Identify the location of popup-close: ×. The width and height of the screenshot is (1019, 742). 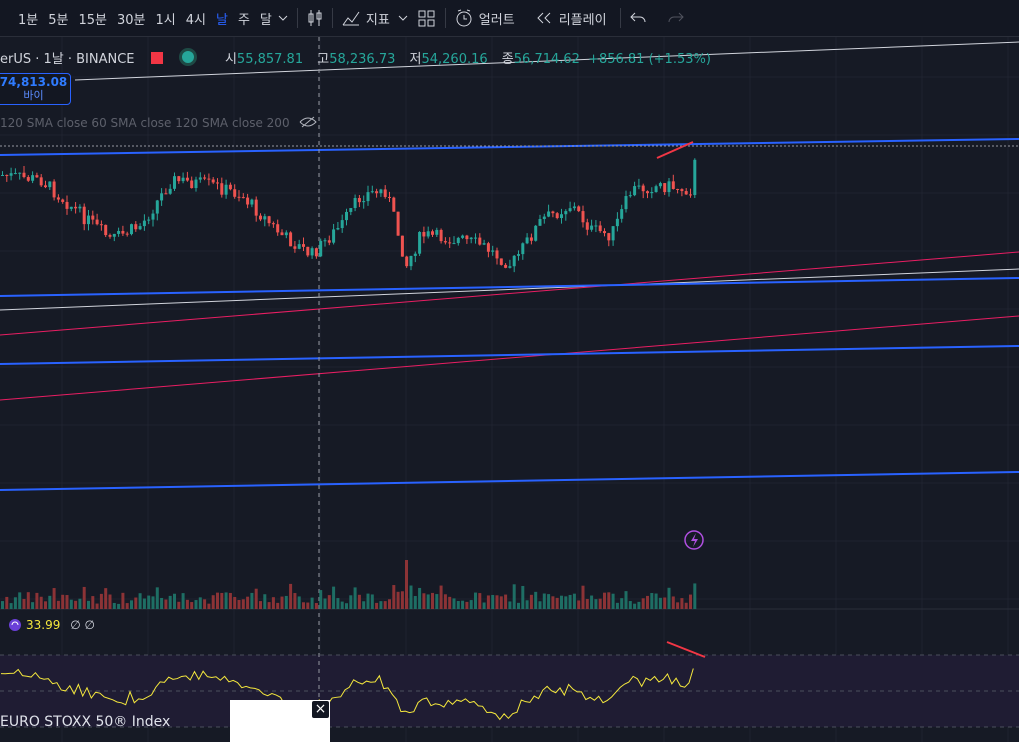
(320, 709).